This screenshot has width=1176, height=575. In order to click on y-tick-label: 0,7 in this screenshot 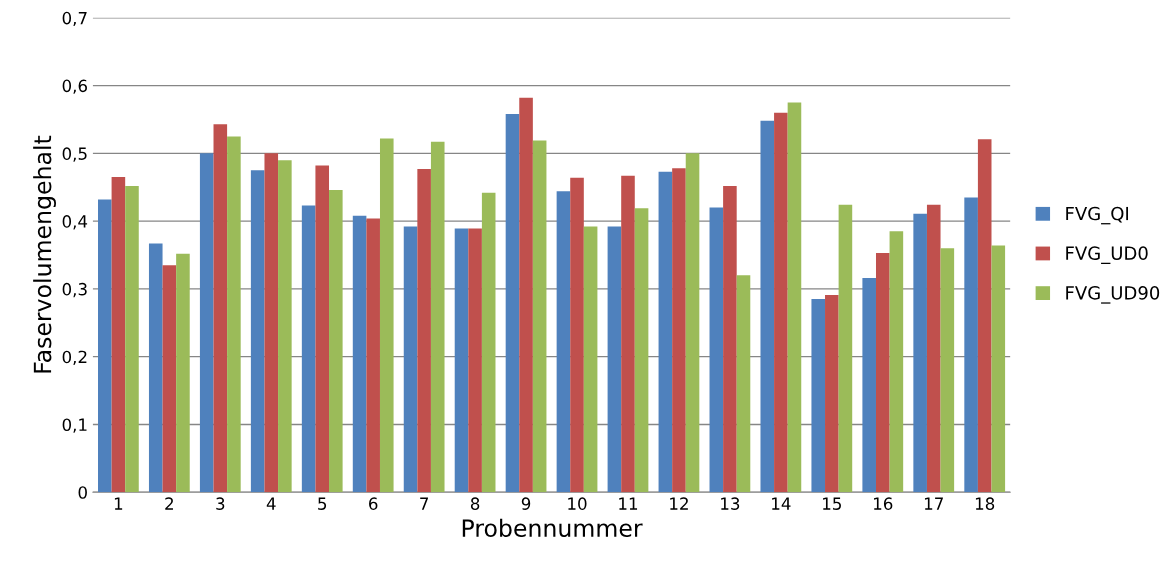, I will do `click(74, 19)`.